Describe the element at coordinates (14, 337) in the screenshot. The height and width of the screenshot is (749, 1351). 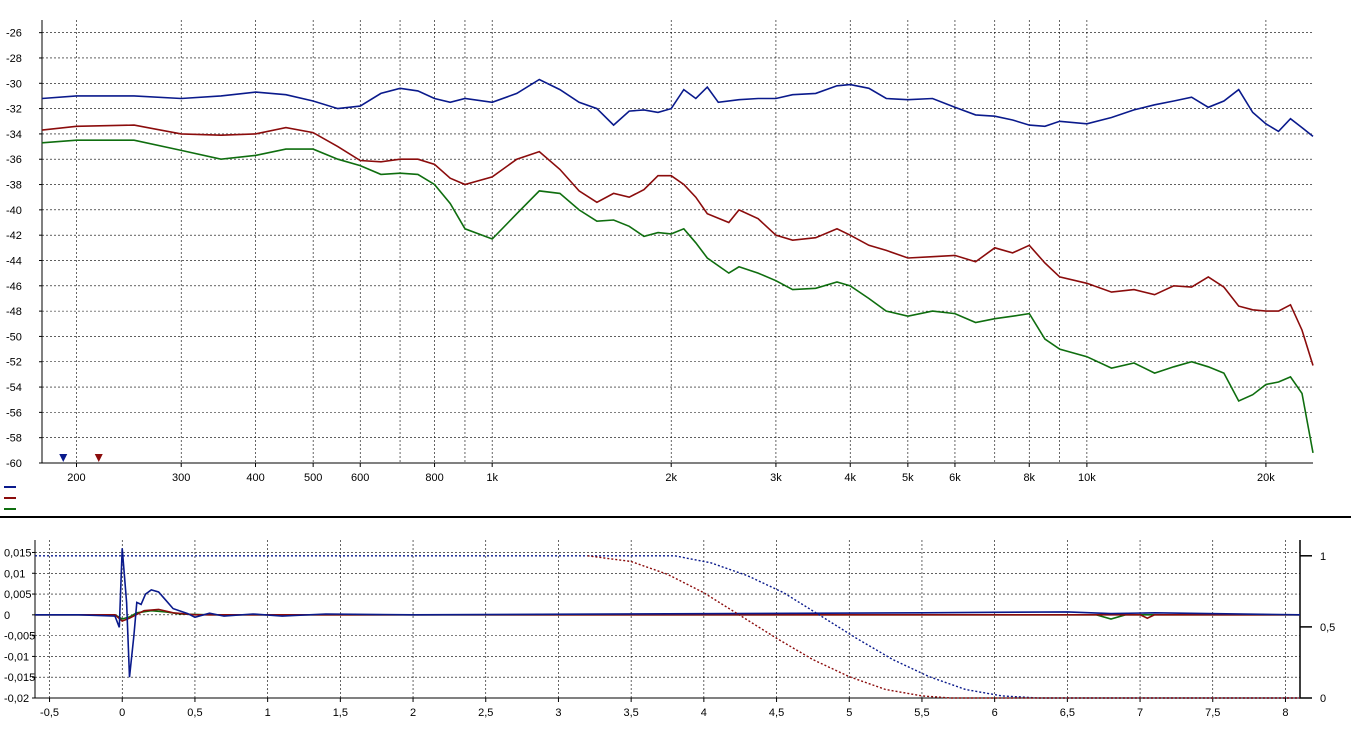
I see `y-tick-label: -50` at that location.